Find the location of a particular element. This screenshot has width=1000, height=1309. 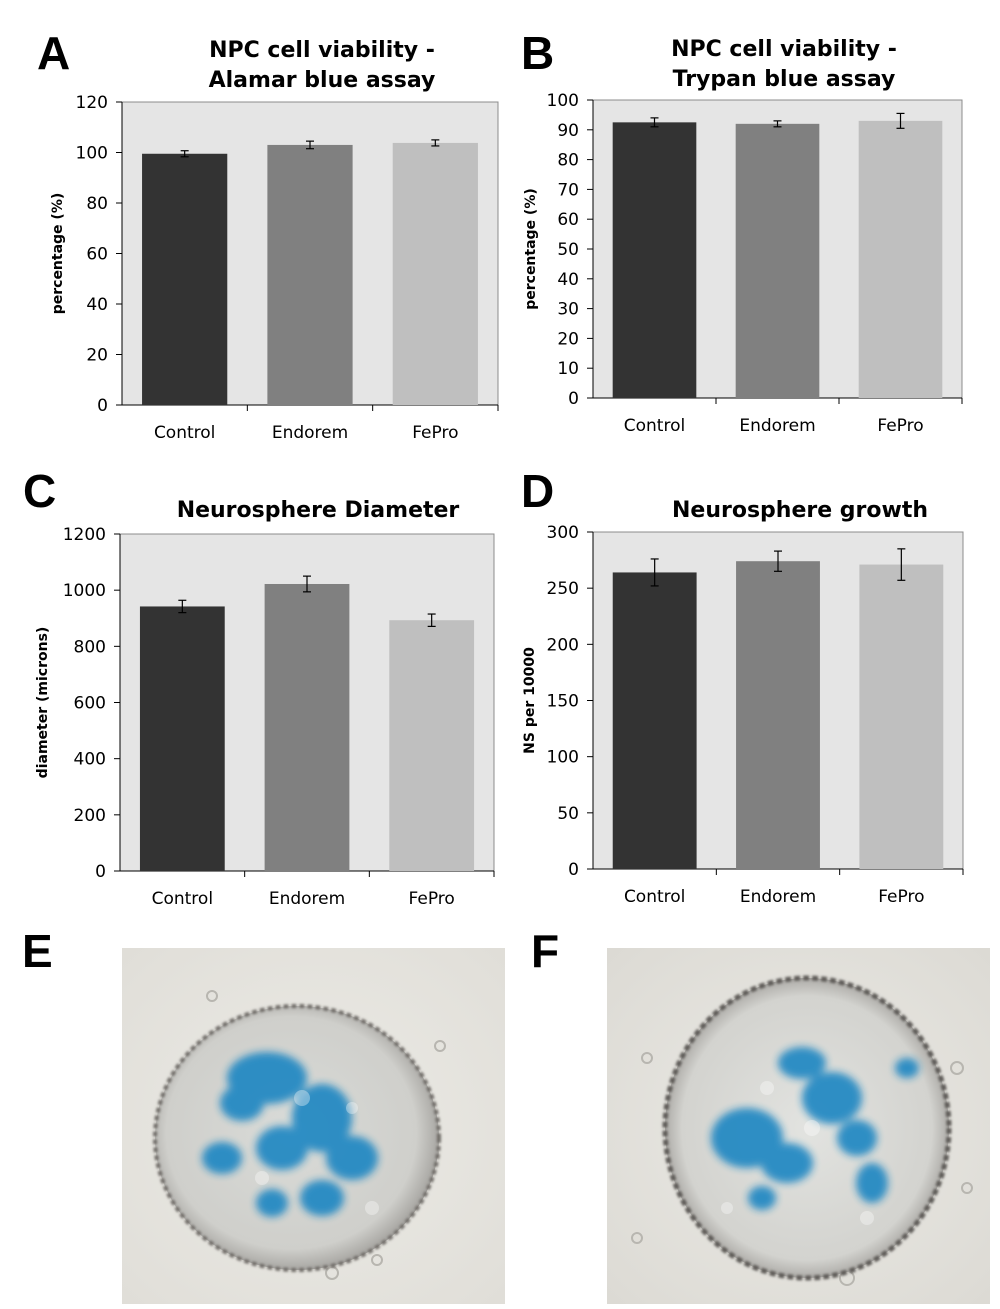

chart-growth-y-axis-label: NS per 10000 is located at coordinates (530, 700).